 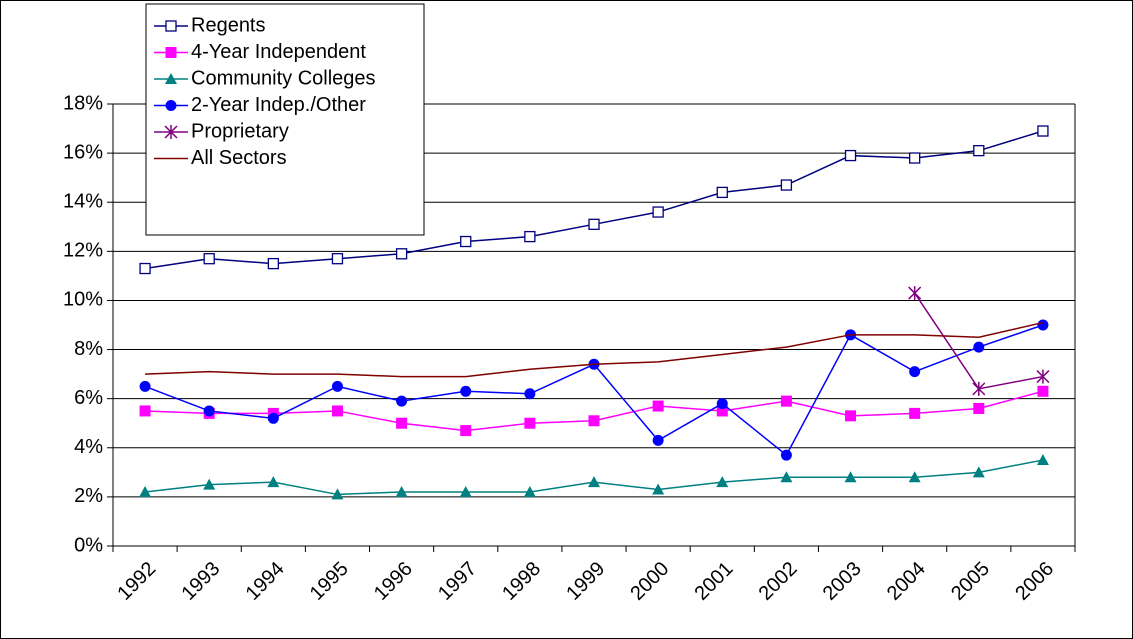 What do you see at coordinates (239, 158) in the screenshot?
I see `legend-label: All Sectors` at bounding box center [239, 158].